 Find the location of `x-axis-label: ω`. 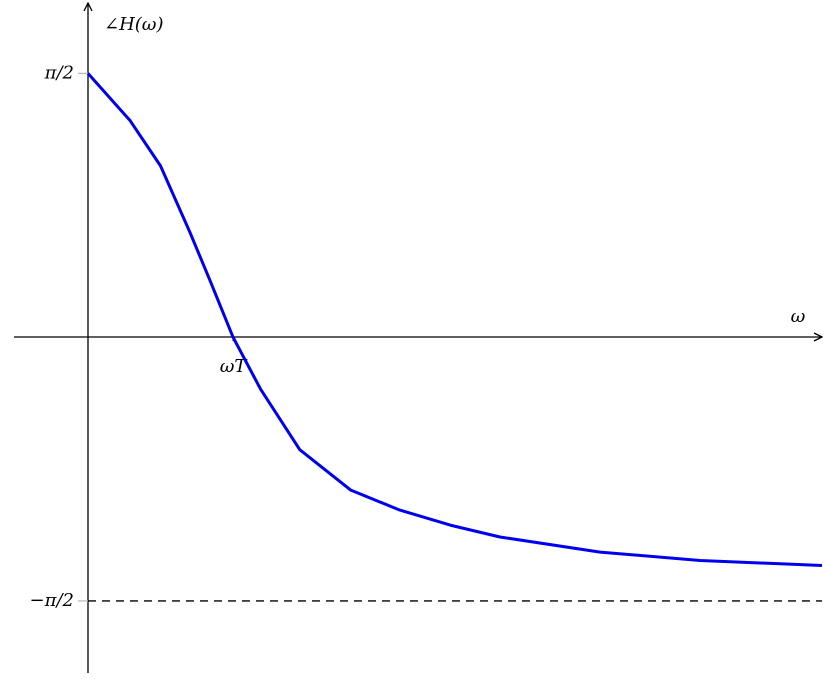

x-axis-label: ω is located at coordinates (798, 316).